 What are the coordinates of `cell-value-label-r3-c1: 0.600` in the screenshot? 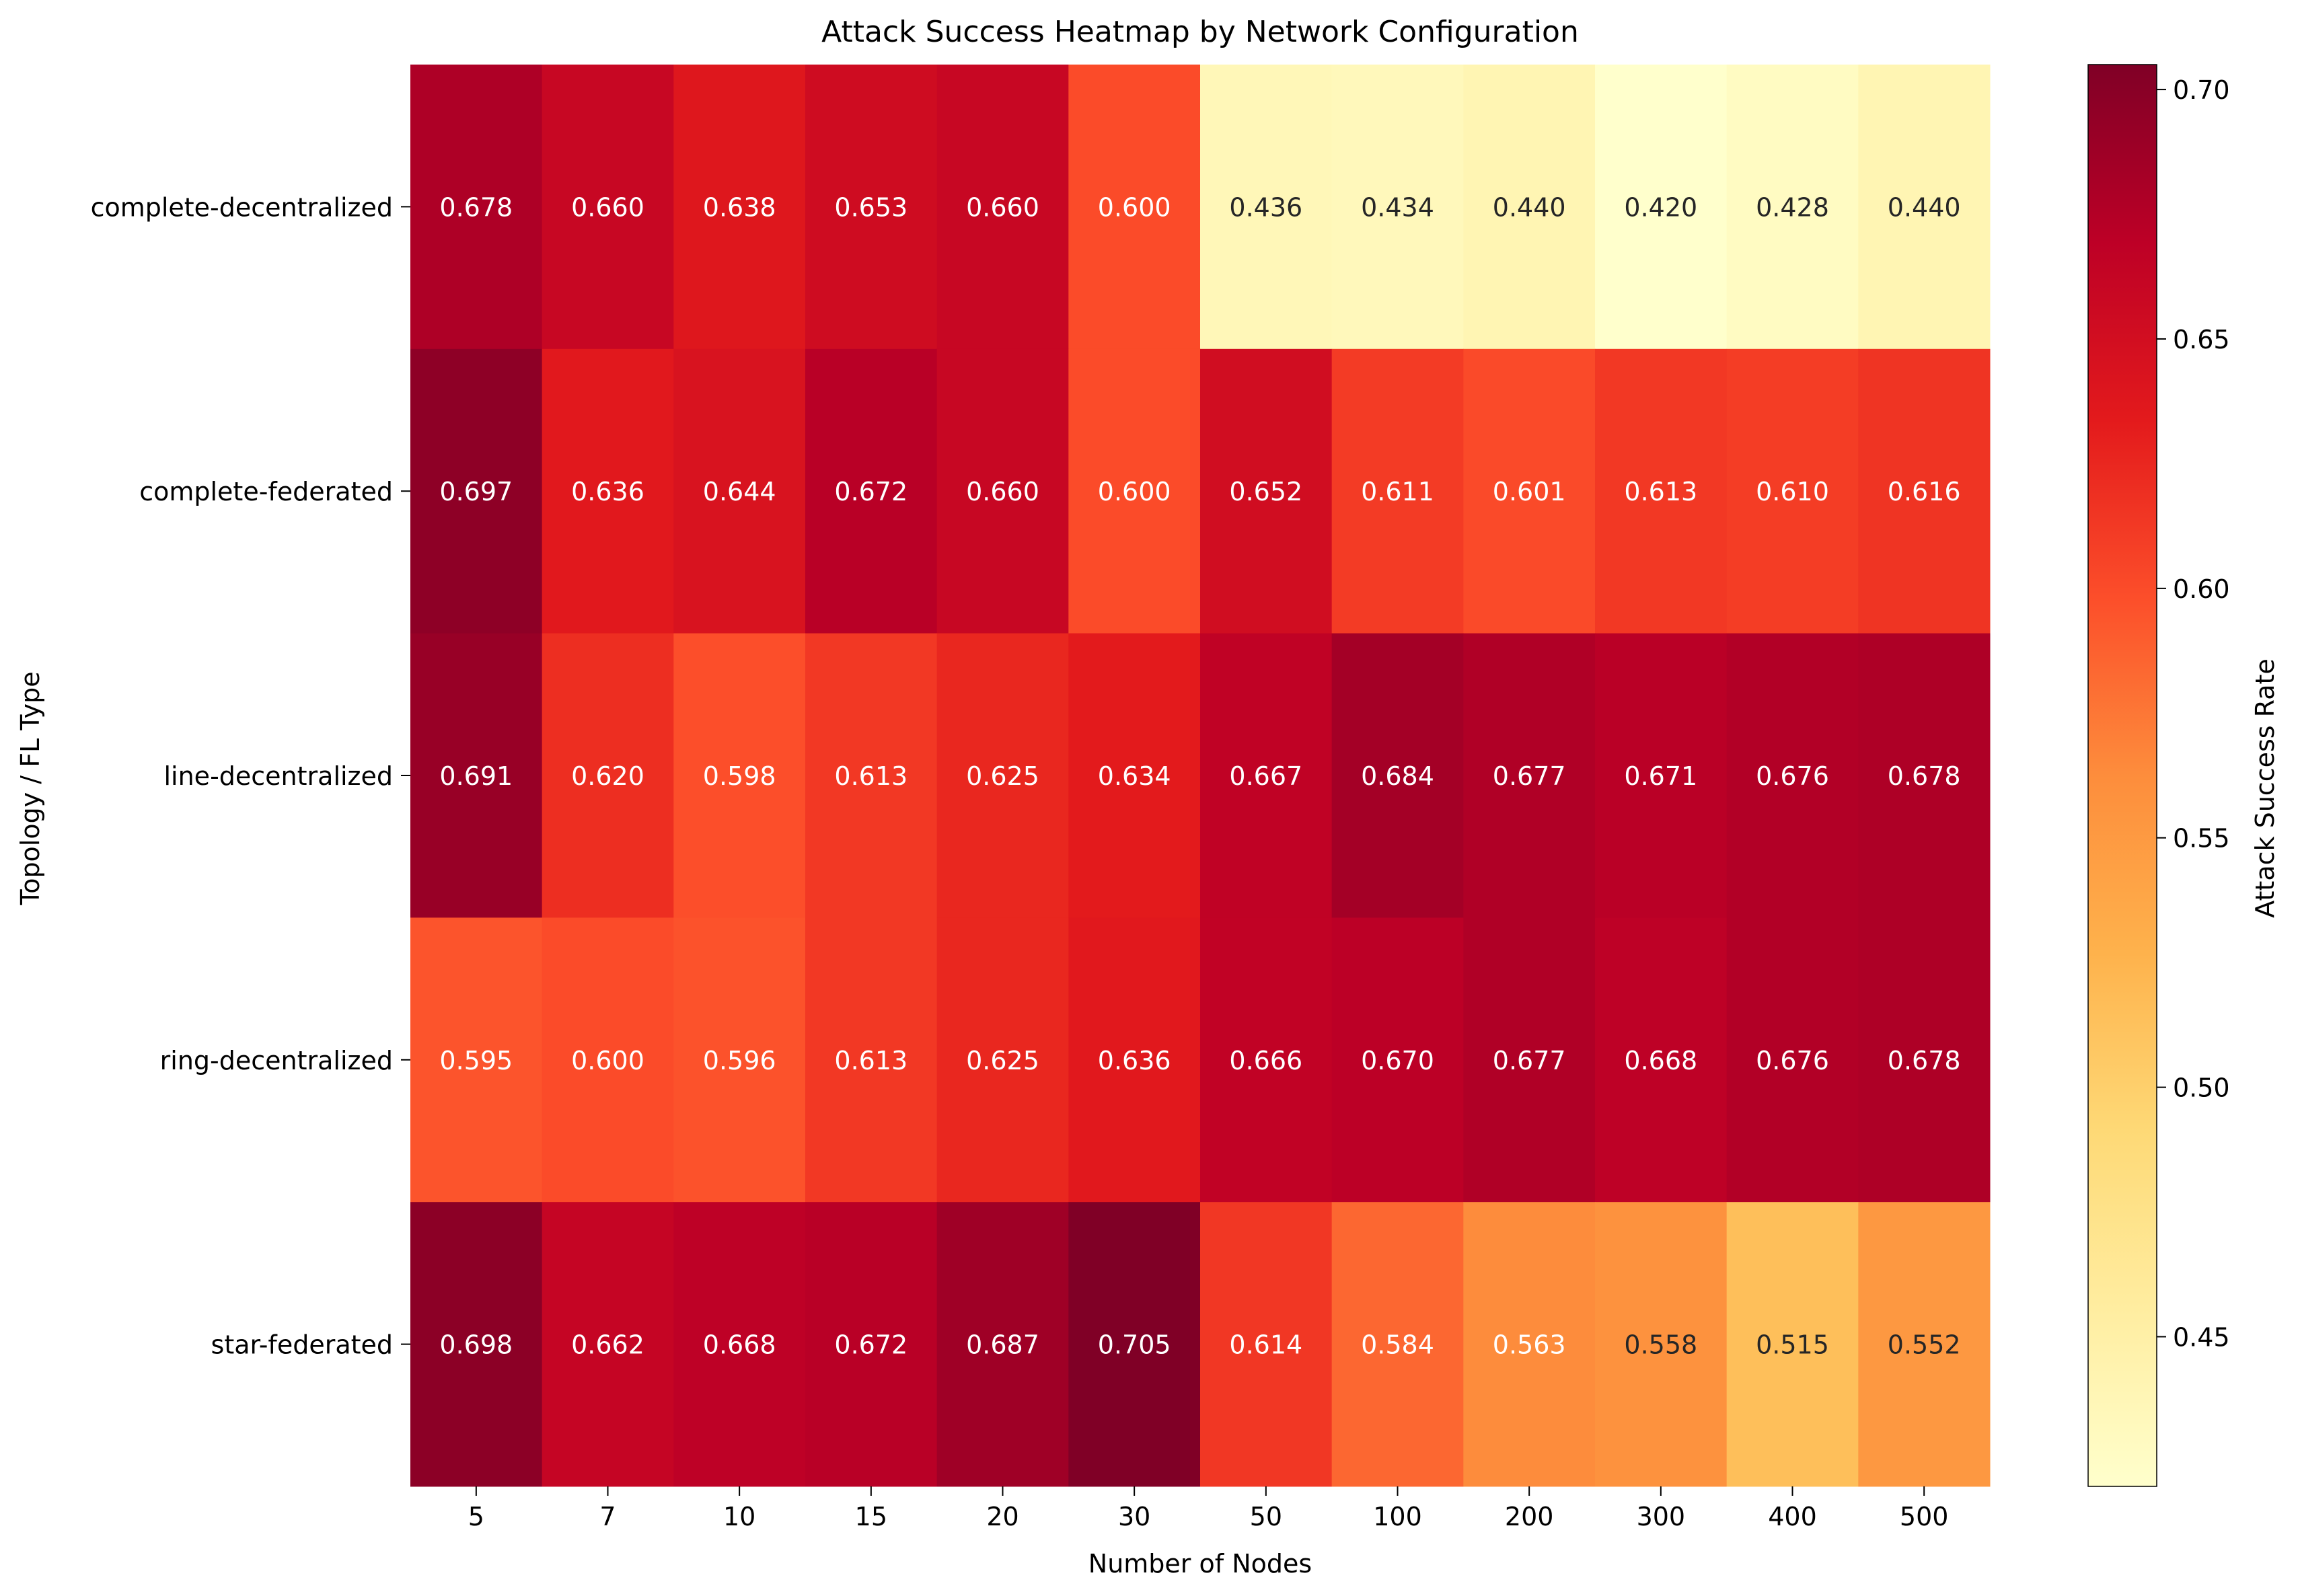 It's located at (607, 1060).